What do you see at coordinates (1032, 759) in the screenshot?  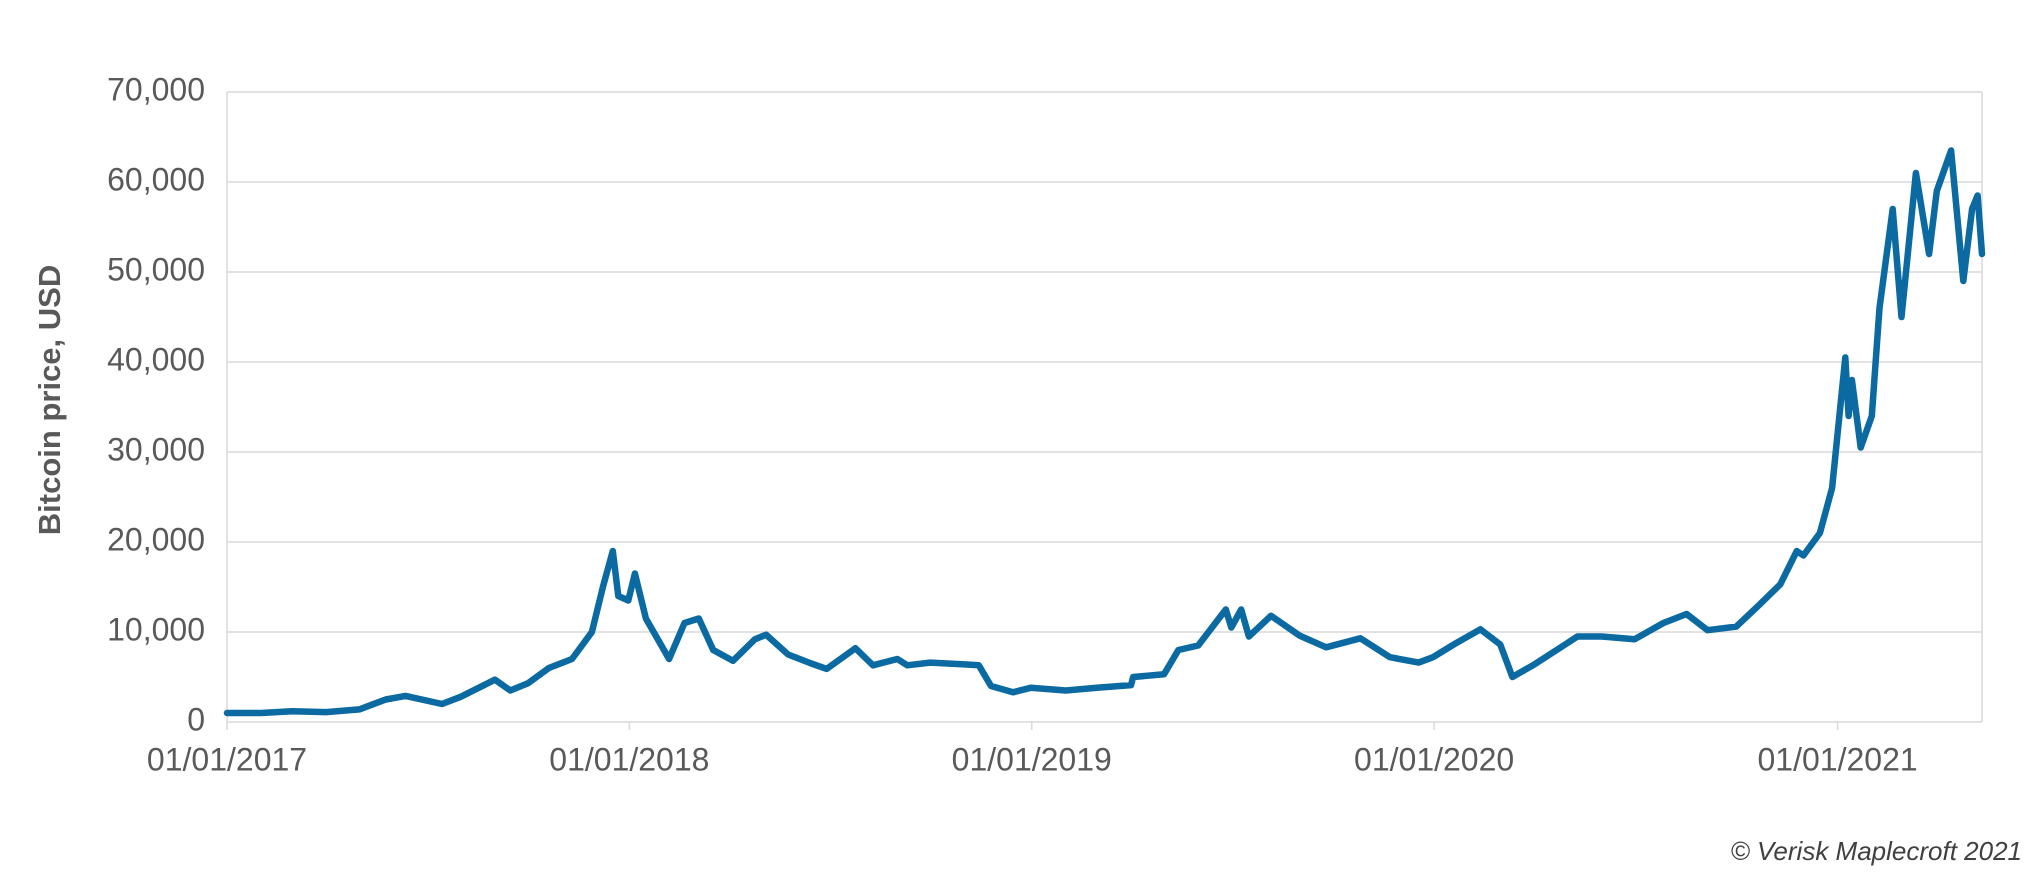 I see `x-tick-label: 01/01/2019` at bounding box center [1032, 759].